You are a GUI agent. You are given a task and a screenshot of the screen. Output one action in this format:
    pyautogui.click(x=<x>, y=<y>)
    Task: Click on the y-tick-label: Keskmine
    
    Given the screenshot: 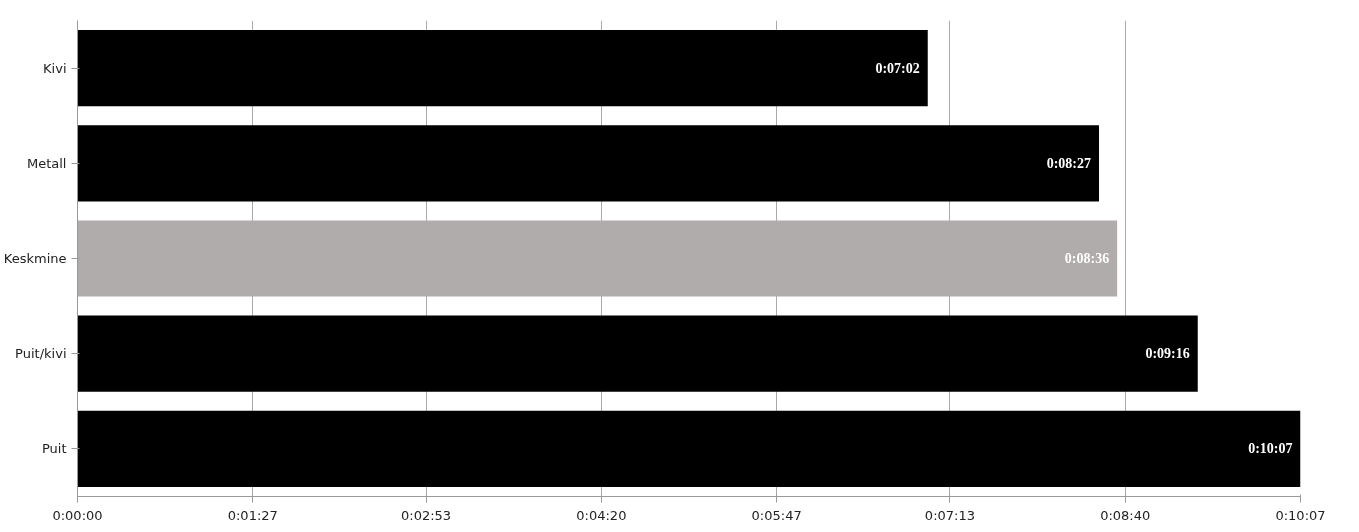 What is the action you would take?
    pyautogui.click(x=35, y=258)
    